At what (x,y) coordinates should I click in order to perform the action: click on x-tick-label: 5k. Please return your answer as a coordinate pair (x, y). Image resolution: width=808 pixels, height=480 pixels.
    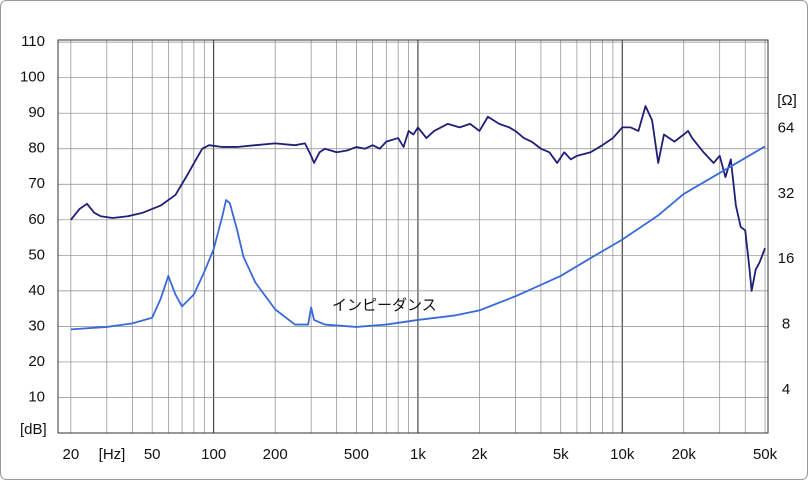
    Looking at the image, I should click on (561, 454).